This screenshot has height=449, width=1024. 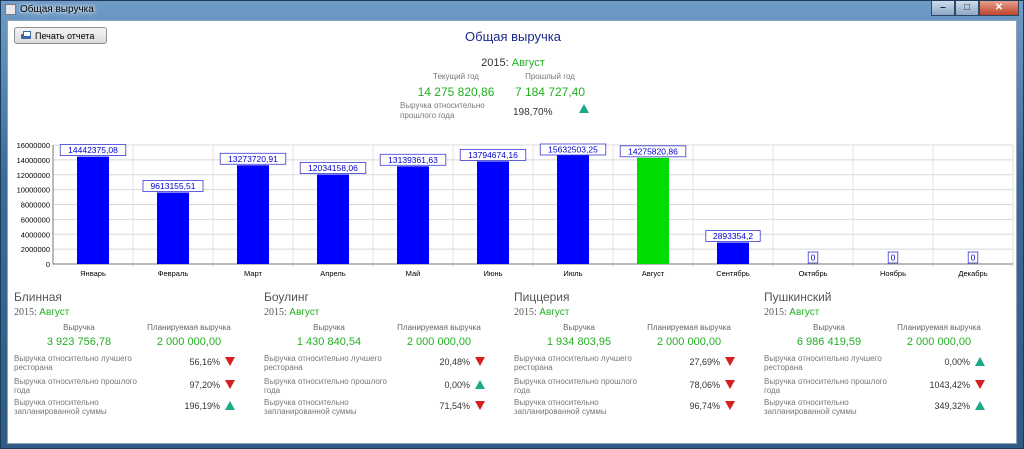 I want to click on y-tick-label: 6000000, so click(x=35, y=219).